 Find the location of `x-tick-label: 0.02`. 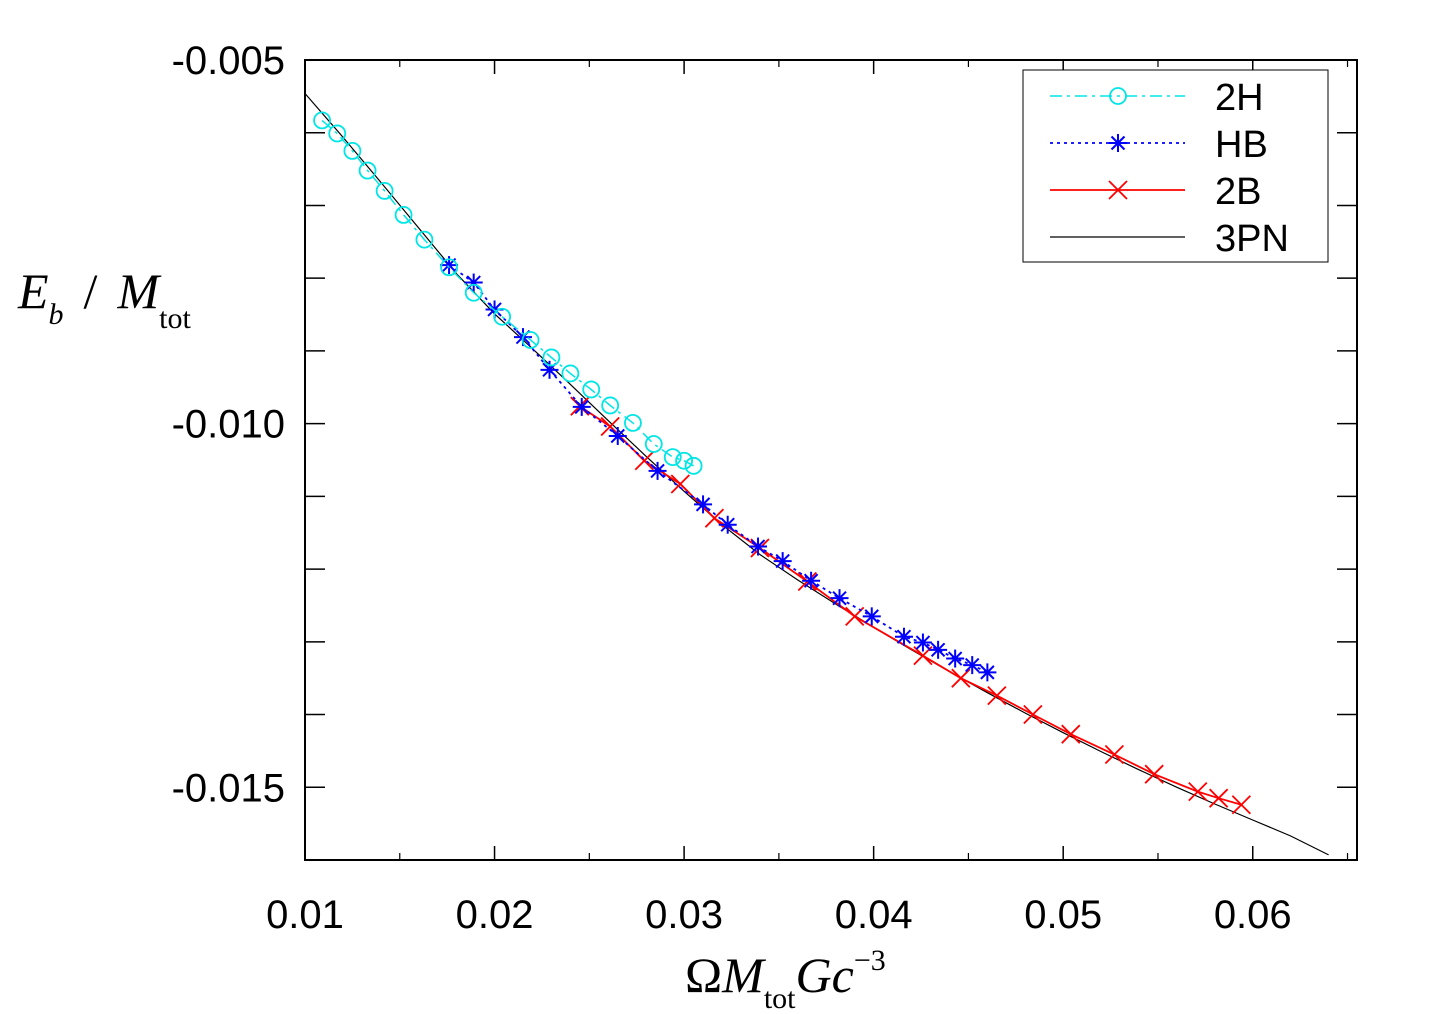

x-tick-label: 0.02 is located at coordinates (495, 915).